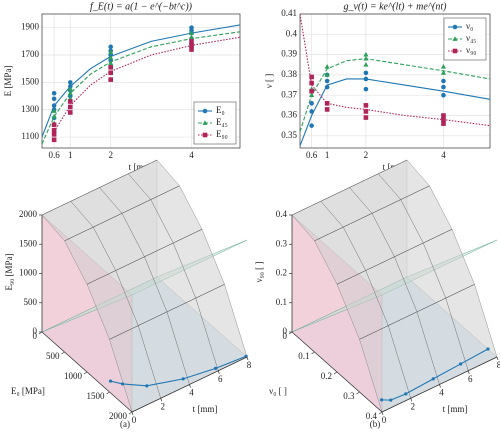 This screenshot has height=432, width=500. What do you see at coordinates (372, 416) in the screenshot?
I see `x-tick-label: 0.4` at bounding box center [372, 416].